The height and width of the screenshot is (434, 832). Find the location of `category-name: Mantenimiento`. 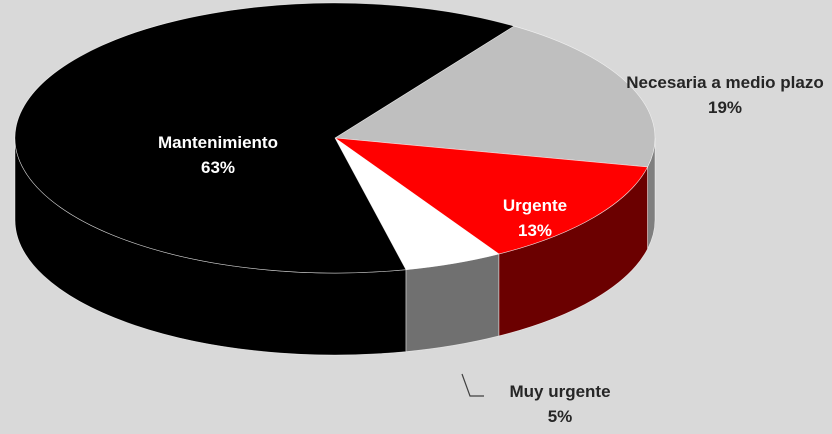

category-name: Mantenimiento is located at coordinates (218, 142).